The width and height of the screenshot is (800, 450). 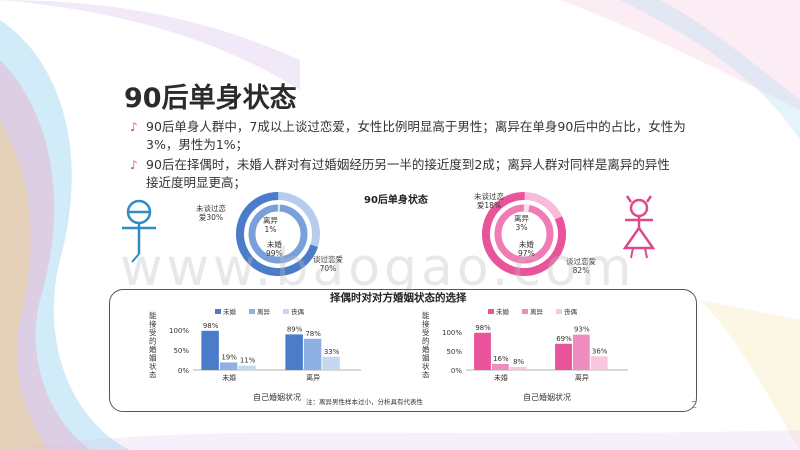 I want to click on bar-value-label: 93%, so click(x=582, y=330).